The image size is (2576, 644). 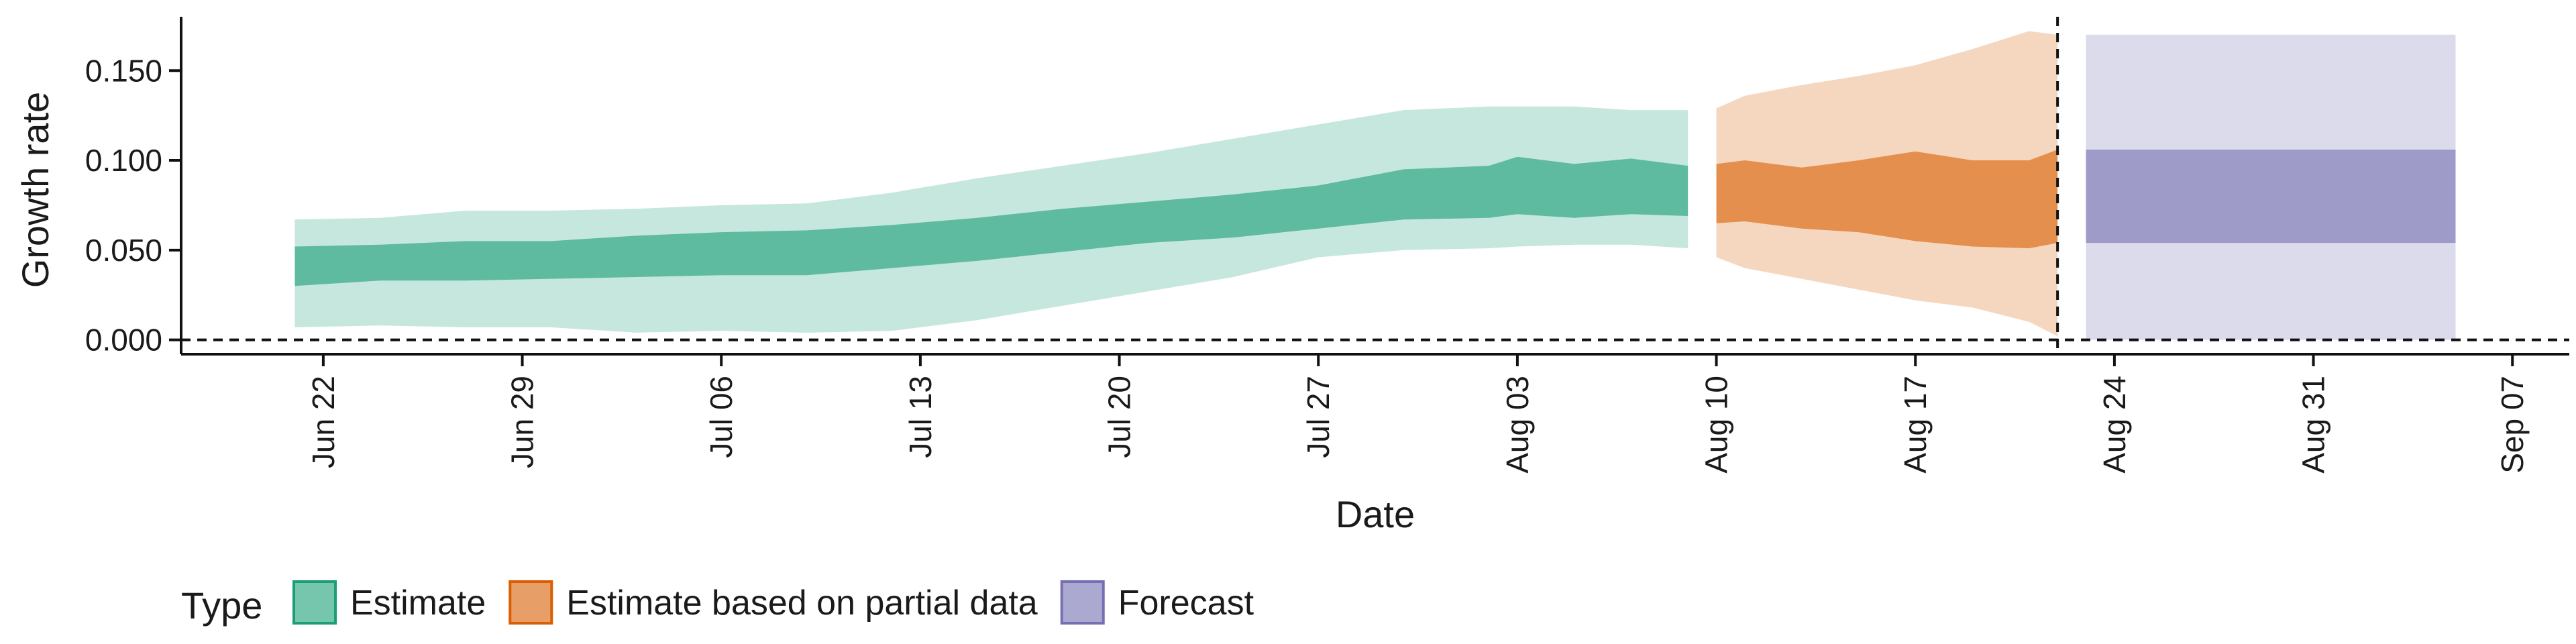 I want to click on y-tick-label: 0.000, so click(x=123, y=340).